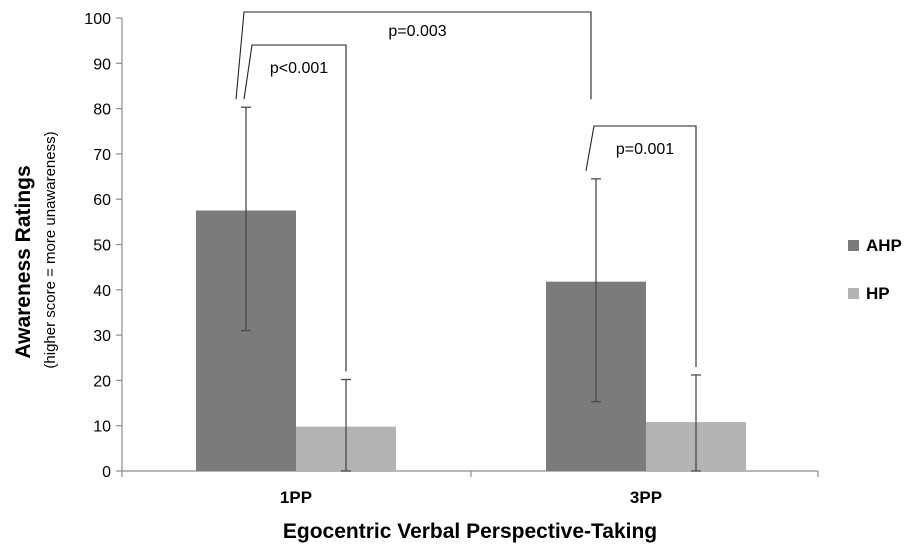  I want to click on y-tick-label: 90, so click(102, 64).